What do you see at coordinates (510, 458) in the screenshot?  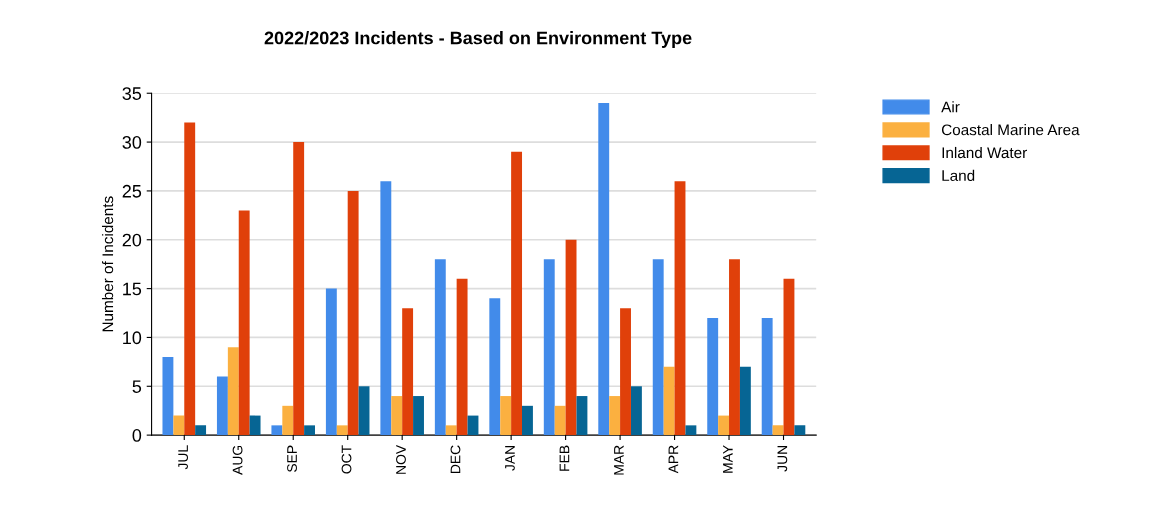 I see `x-tick-label: JAN` at bounding box center [510, 458].